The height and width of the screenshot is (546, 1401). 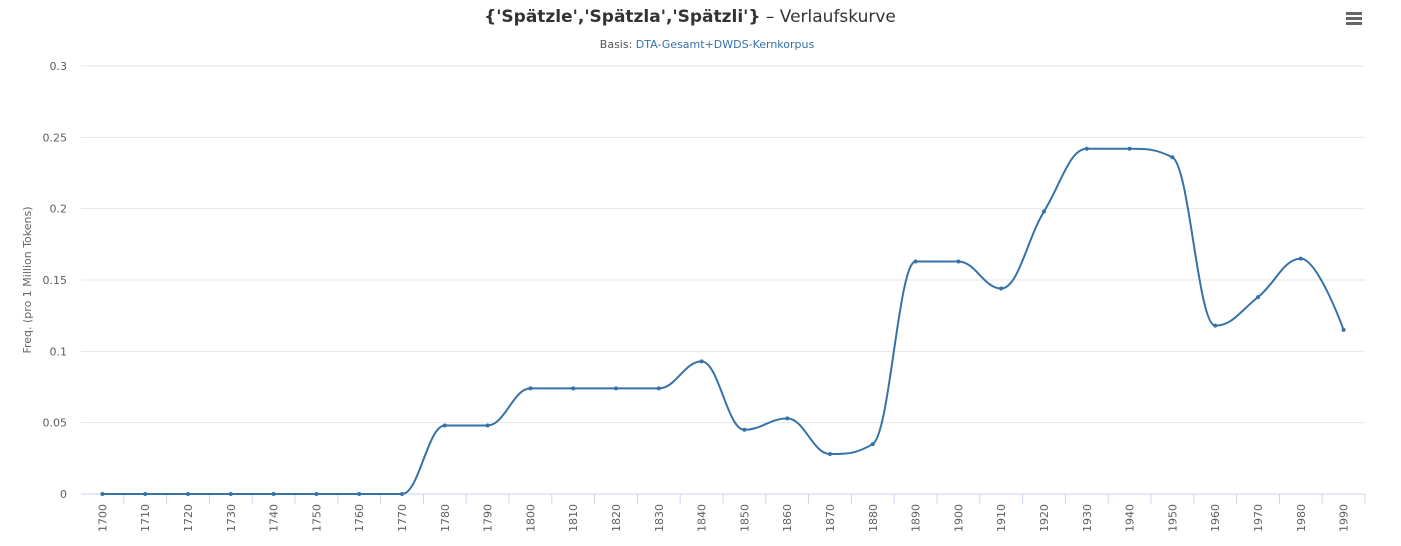 I want to click on hamburger-menu-icon, so click(x=1354, y=18).